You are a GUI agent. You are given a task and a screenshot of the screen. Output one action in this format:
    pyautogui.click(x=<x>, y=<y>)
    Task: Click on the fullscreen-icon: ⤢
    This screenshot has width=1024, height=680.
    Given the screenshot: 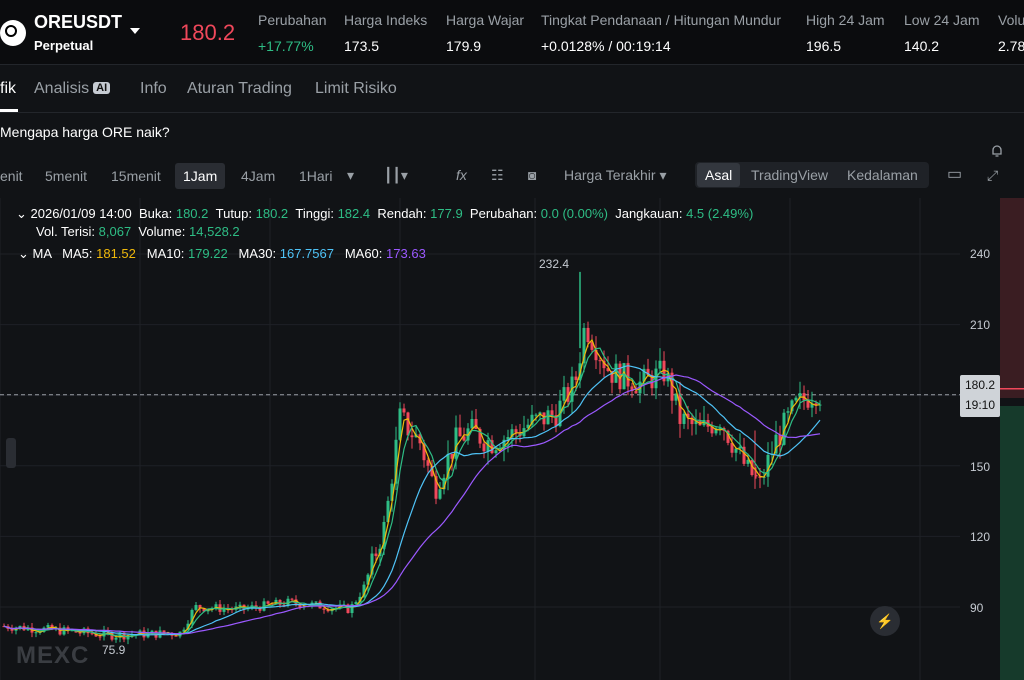 What is the action you would take?
    pyautogui.click(x=993, y=175)
    